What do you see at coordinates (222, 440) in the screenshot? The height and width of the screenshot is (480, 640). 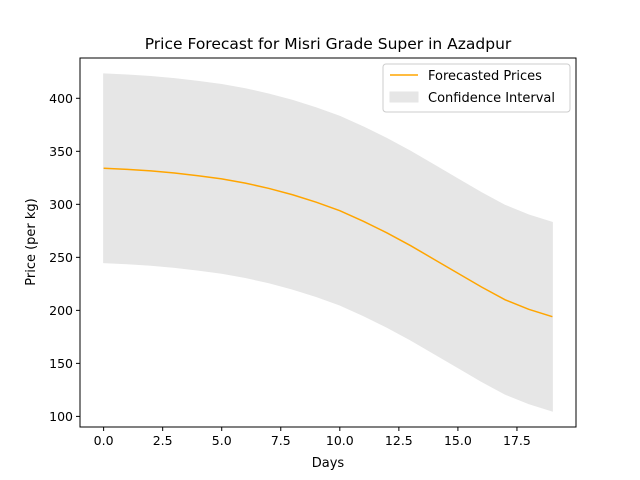 I see `x-tick-label: 5.0` at bounding box center [222, 440].